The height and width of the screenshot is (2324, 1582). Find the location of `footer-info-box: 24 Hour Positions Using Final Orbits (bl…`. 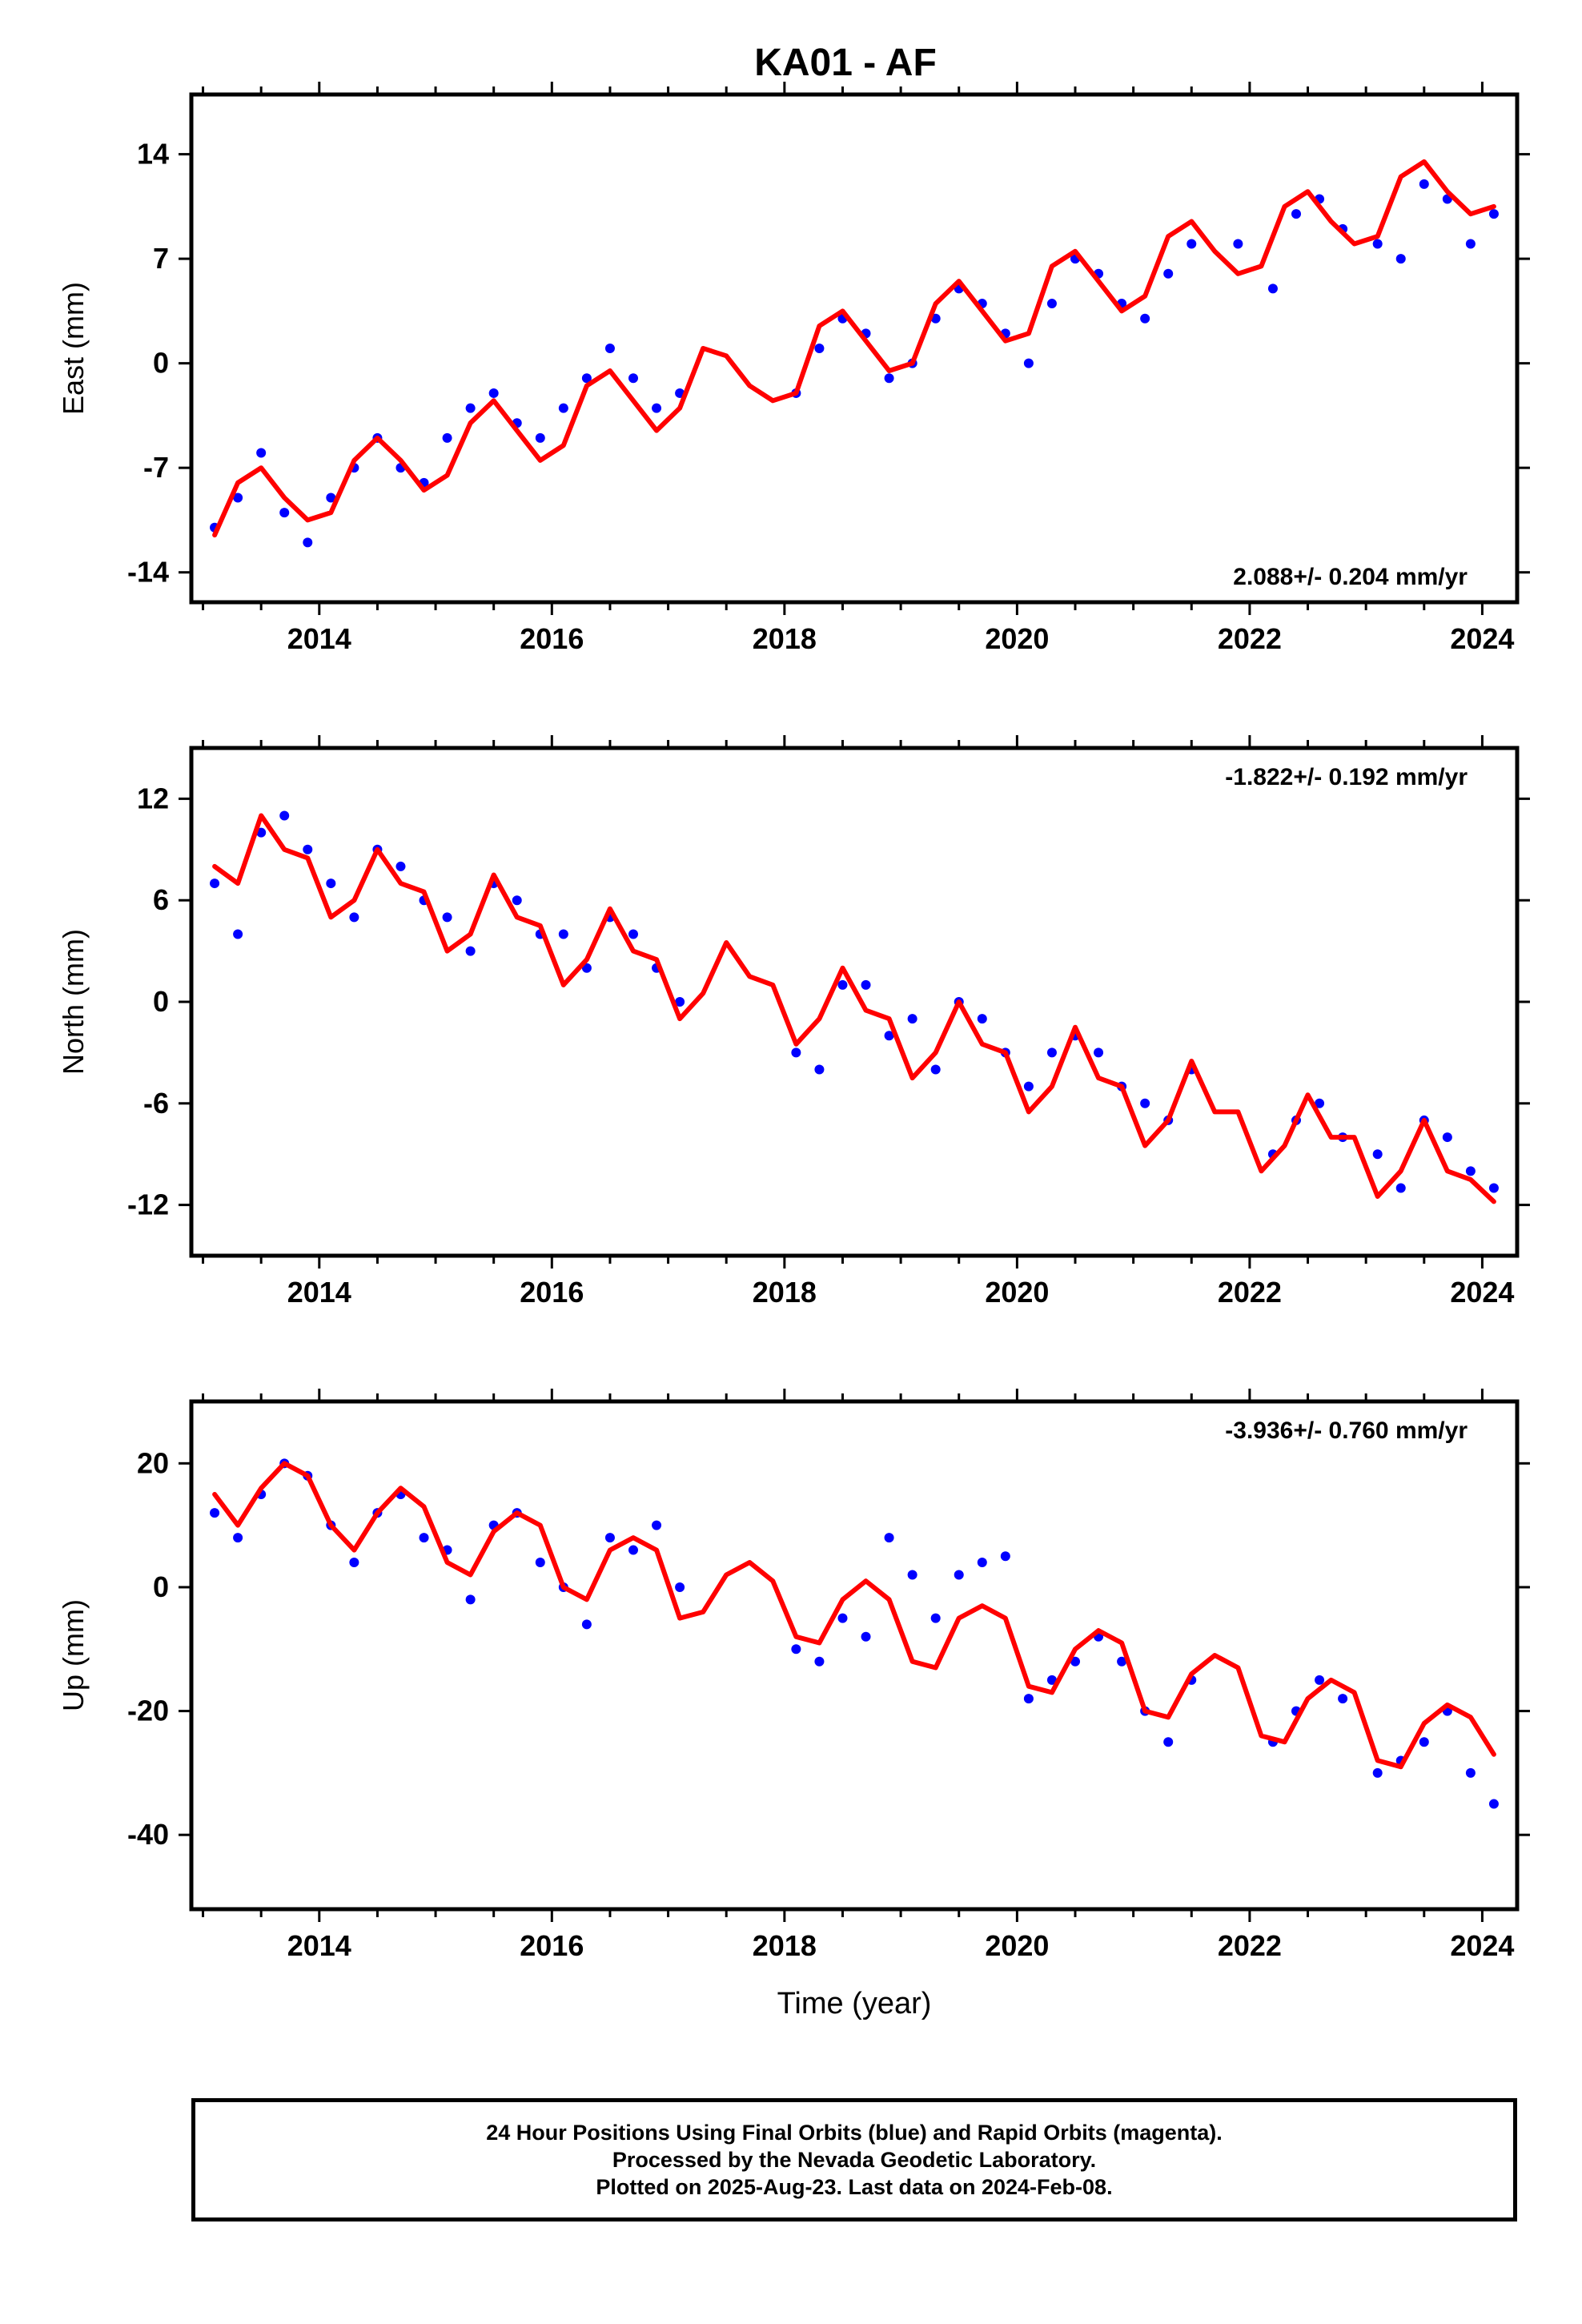

footer-info-box: 24 Hour Positions Using Final Orbits (bl… is located at coordinates (854, 2159).